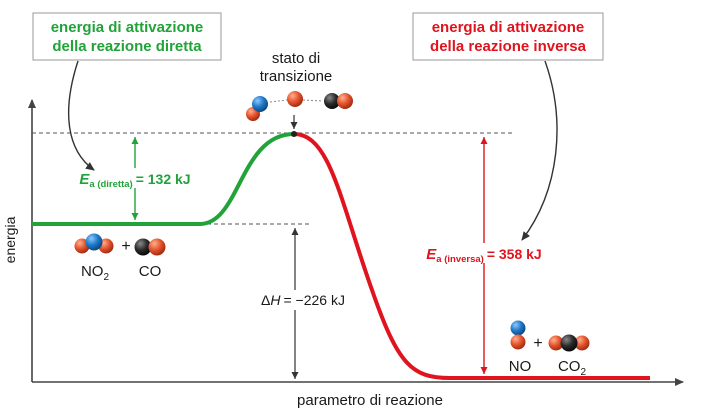  Describe the element at coordinates (520, 366) in the screenshot. I see `product-no-label: NO` at that location.